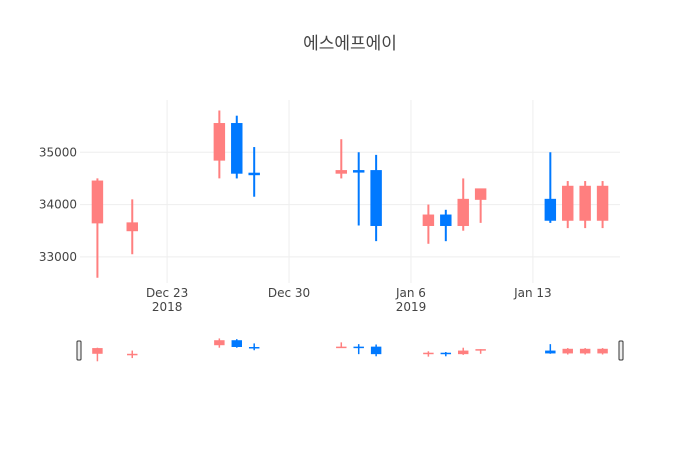  I want to click on chart-title: 에스에프에이, so click(350, 44).